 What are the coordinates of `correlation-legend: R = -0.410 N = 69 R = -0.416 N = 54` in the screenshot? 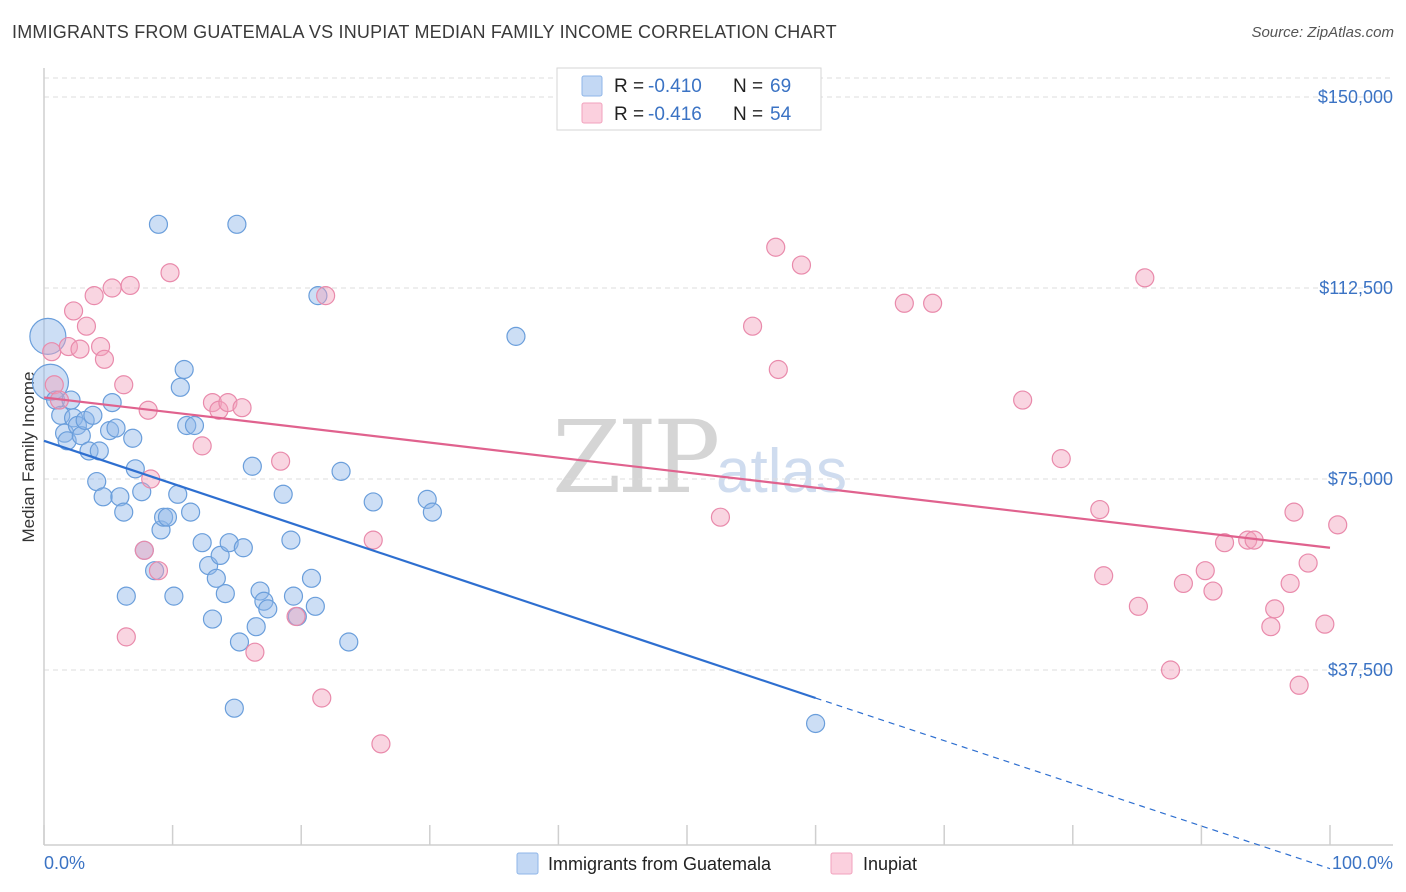 It's located at (689, 99).